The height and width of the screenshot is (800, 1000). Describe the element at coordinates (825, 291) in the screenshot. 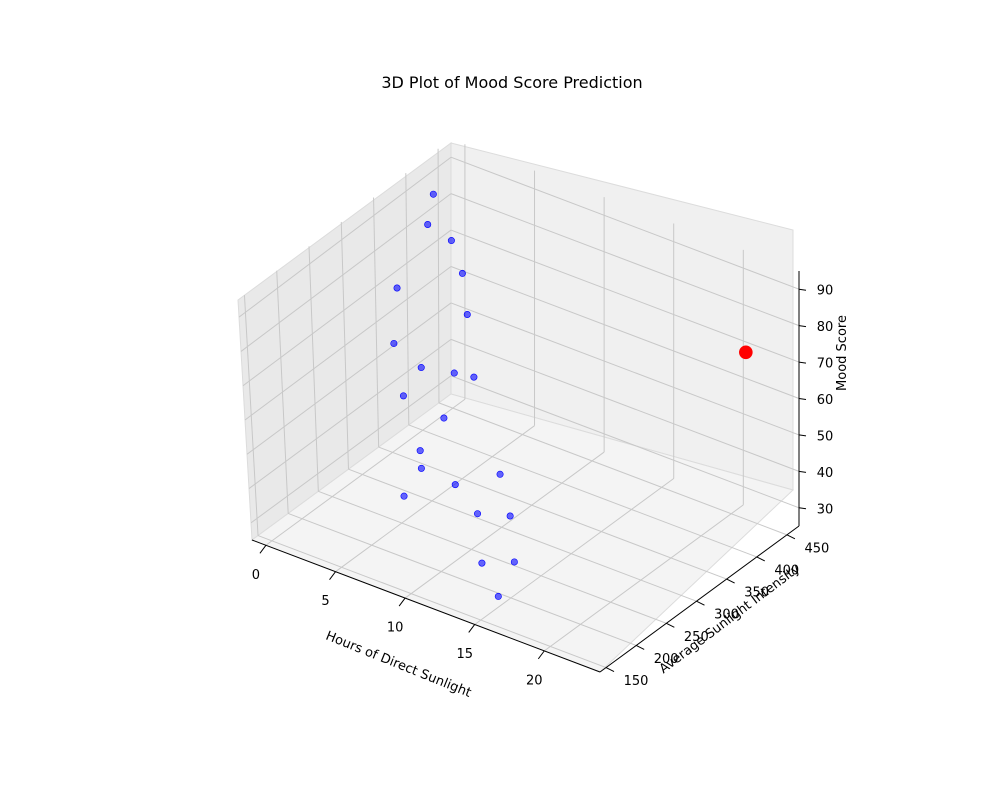

I see `z-tick-label: 90` at that location.